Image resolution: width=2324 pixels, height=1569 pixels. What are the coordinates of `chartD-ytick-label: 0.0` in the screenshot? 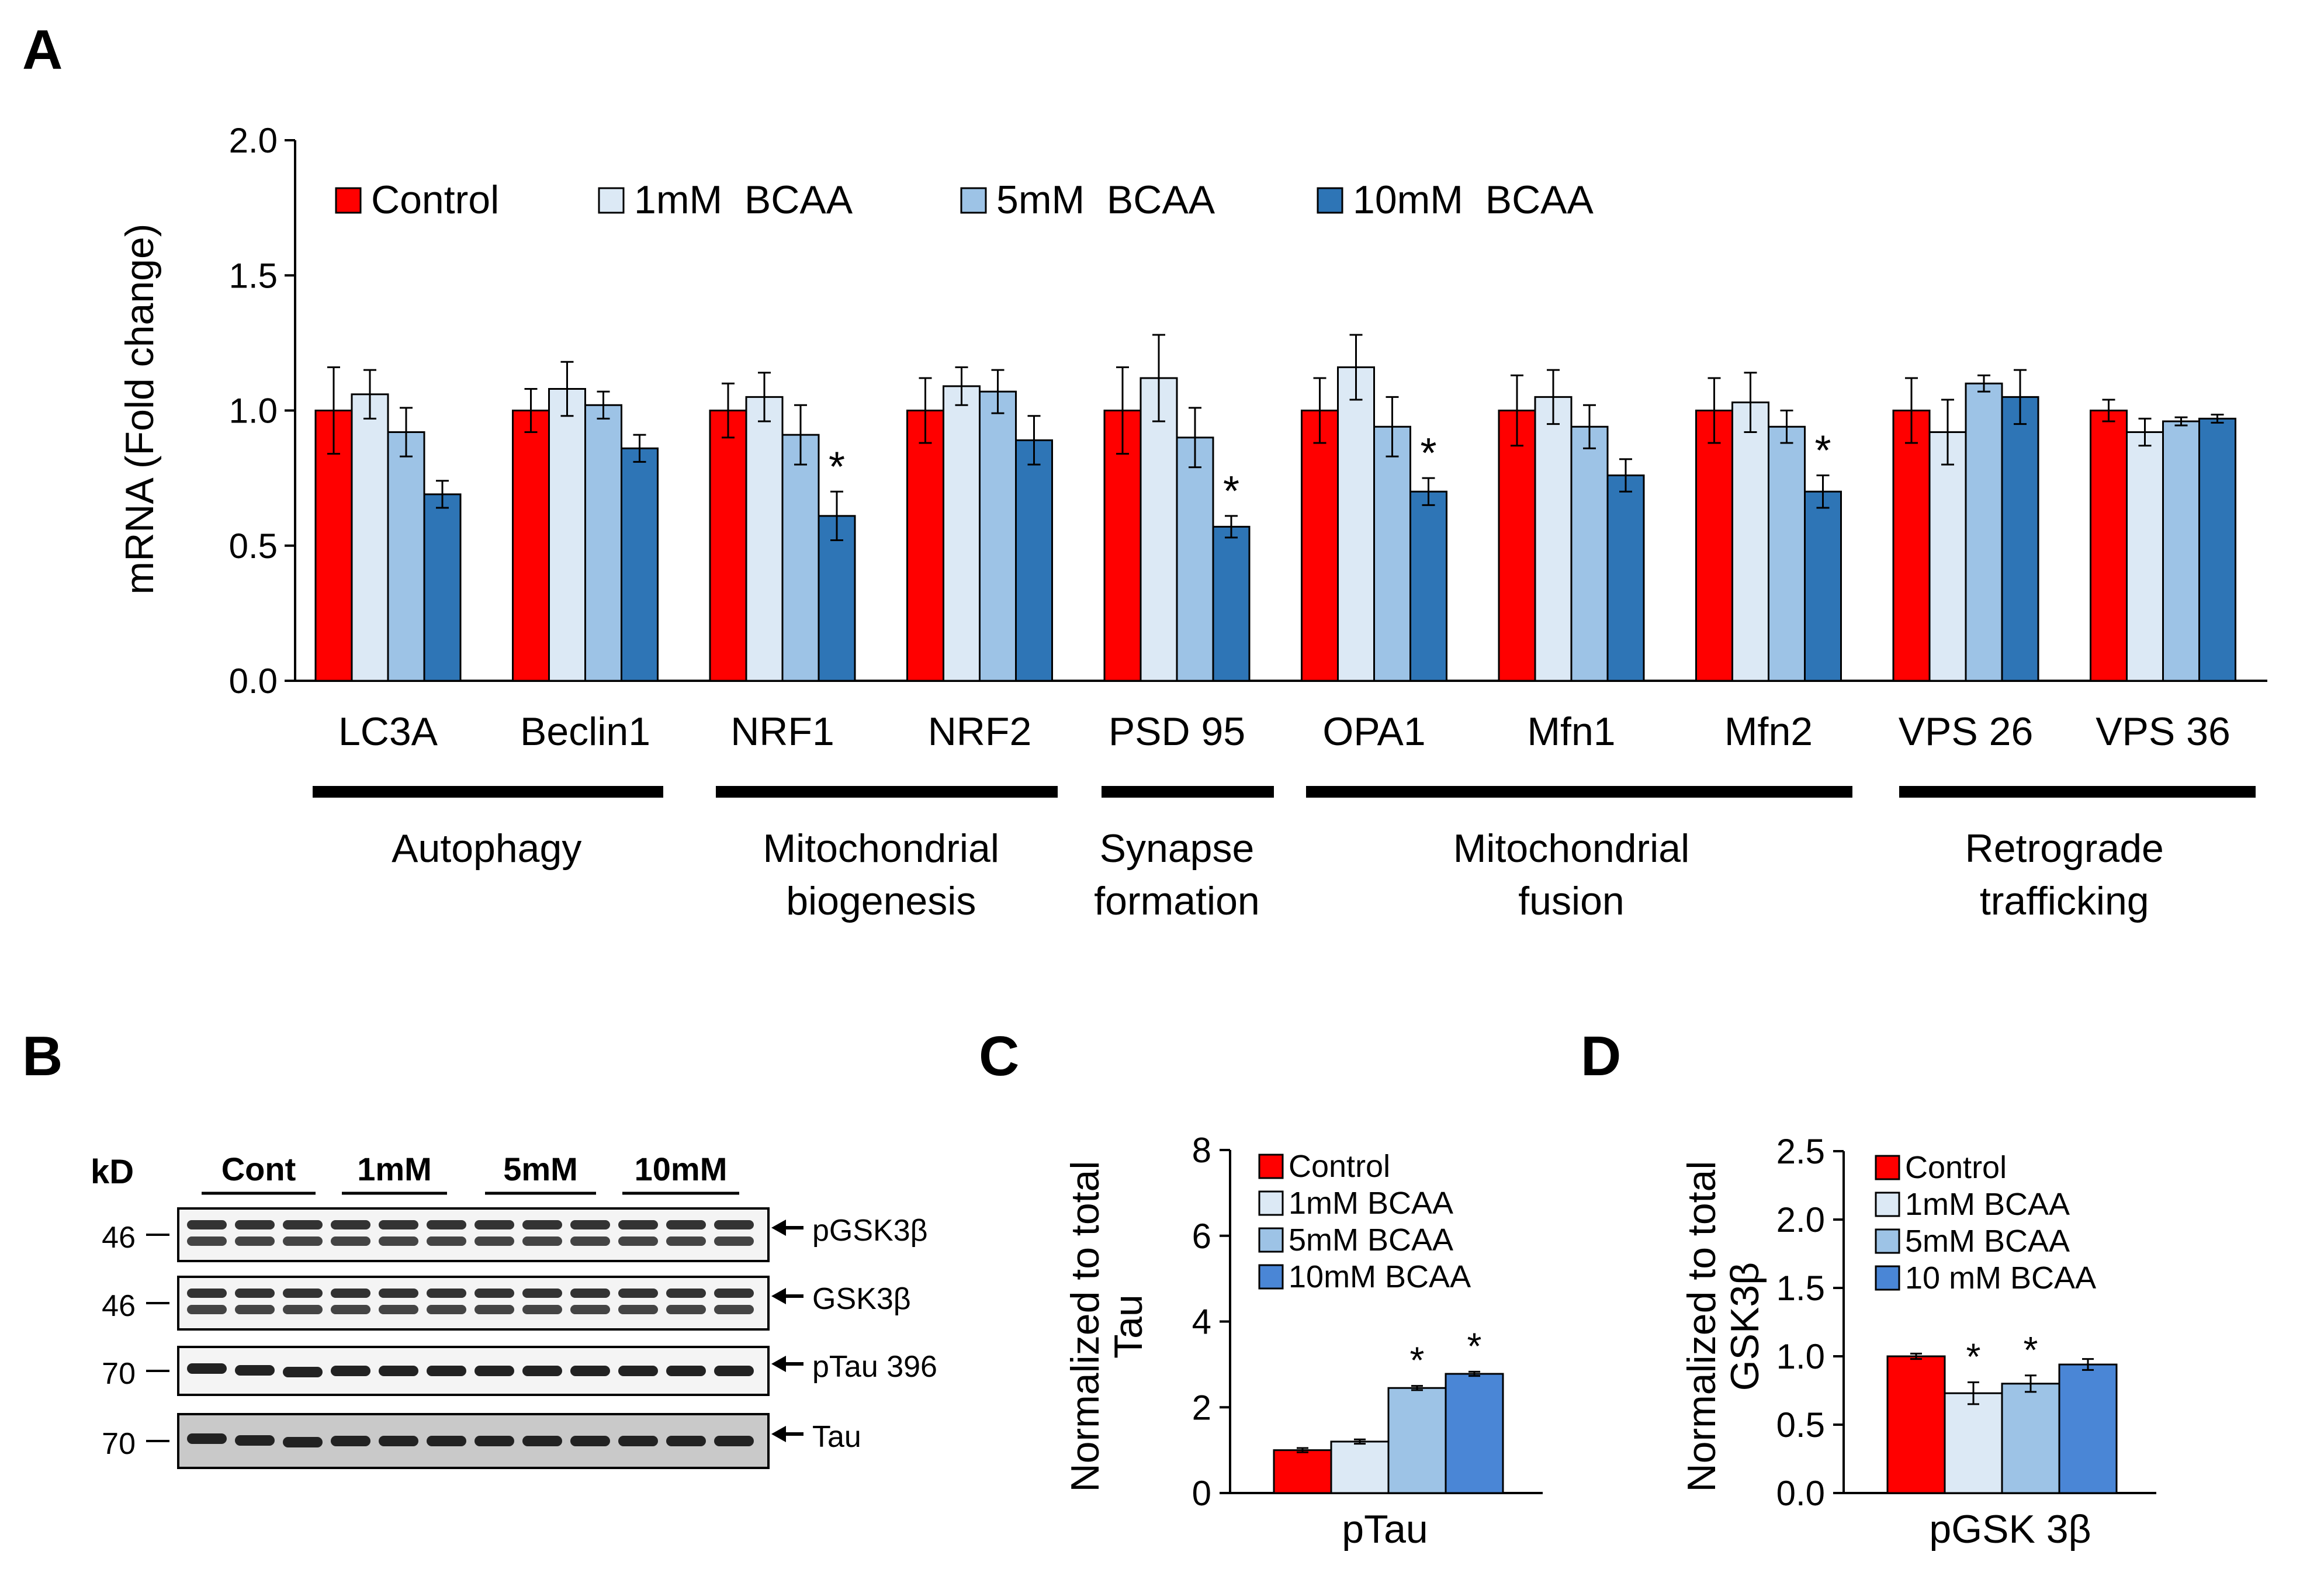 It's located at (1800, 1493).